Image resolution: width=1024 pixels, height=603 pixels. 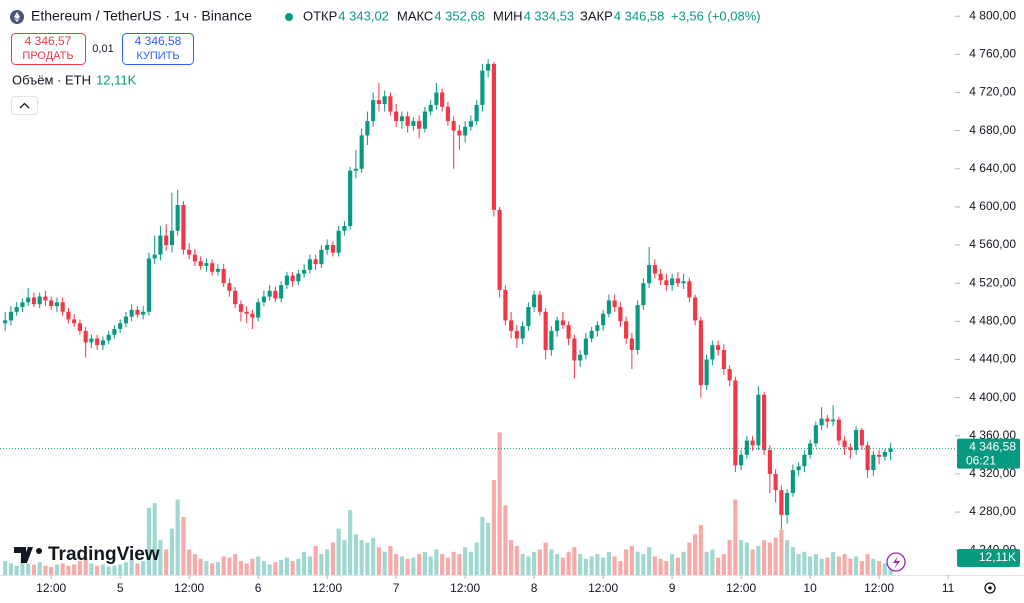 What do you see at coordinates (104, 554) in the screenshot?
I see `branding: TradingView` at bounding box center [104, 554].